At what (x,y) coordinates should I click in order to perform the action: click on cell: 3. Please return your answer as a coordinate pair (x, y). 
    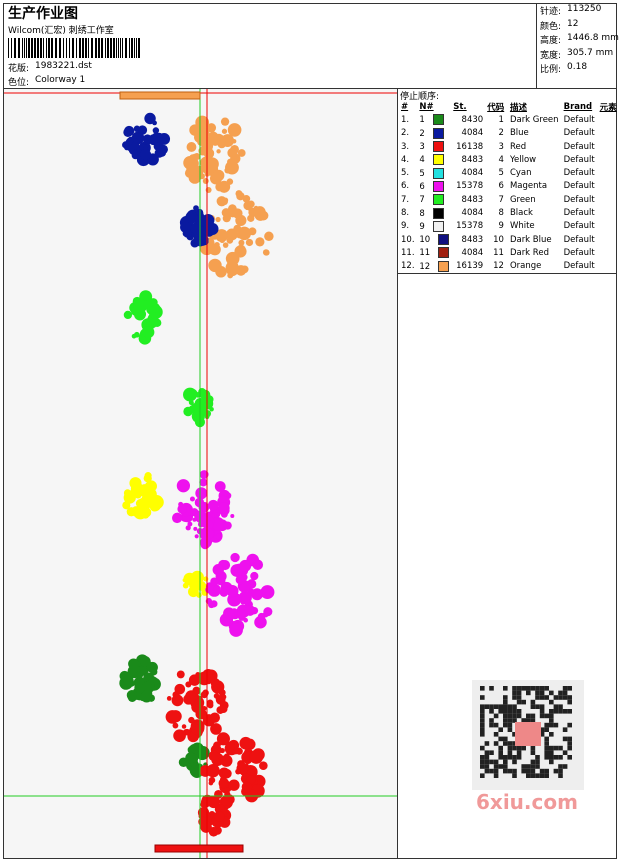
    Looking at the image, I should click on (434, 146).